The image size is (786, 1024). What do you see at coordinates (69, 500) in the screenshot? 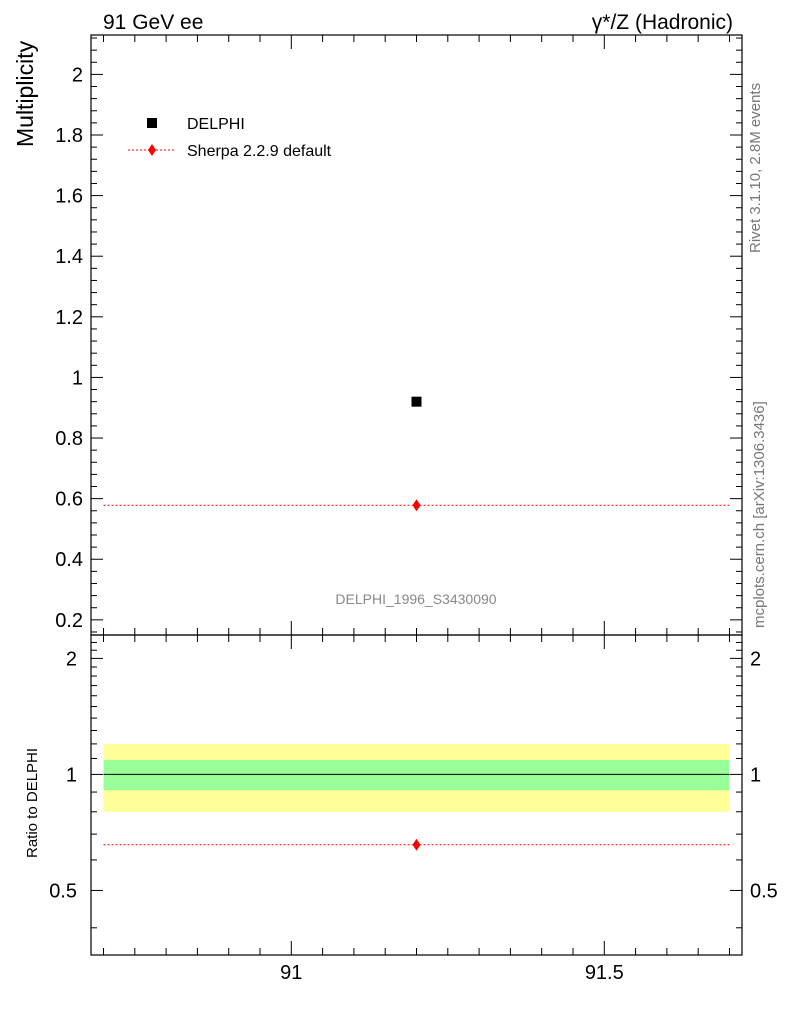
I see `main-ytick-label: 0.6` at bounding box center [69, 500].